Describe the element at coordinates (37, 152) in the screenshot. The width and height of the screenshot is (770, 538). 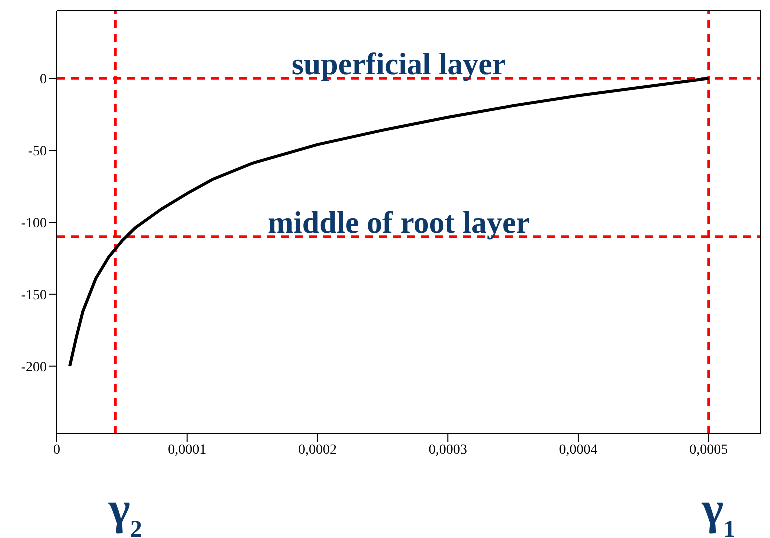
I see `y-tick-label: -50` at that location.